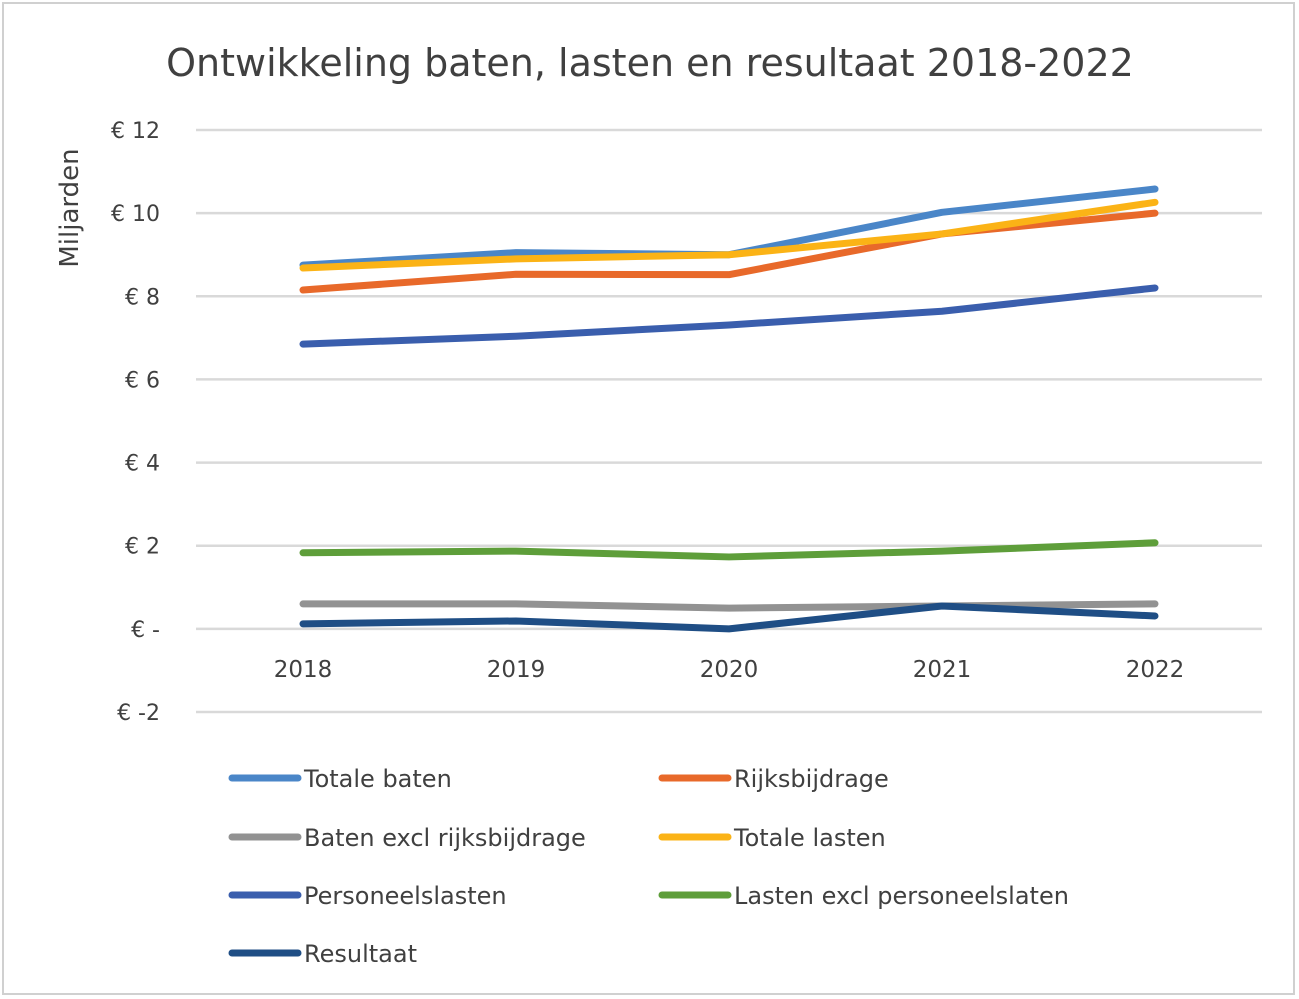 The height and width of the screenshot is (999, 1299). Describe the element at coordinates (303, 670) in the screenshot. I see `x-tick-label: 2018` at that location.